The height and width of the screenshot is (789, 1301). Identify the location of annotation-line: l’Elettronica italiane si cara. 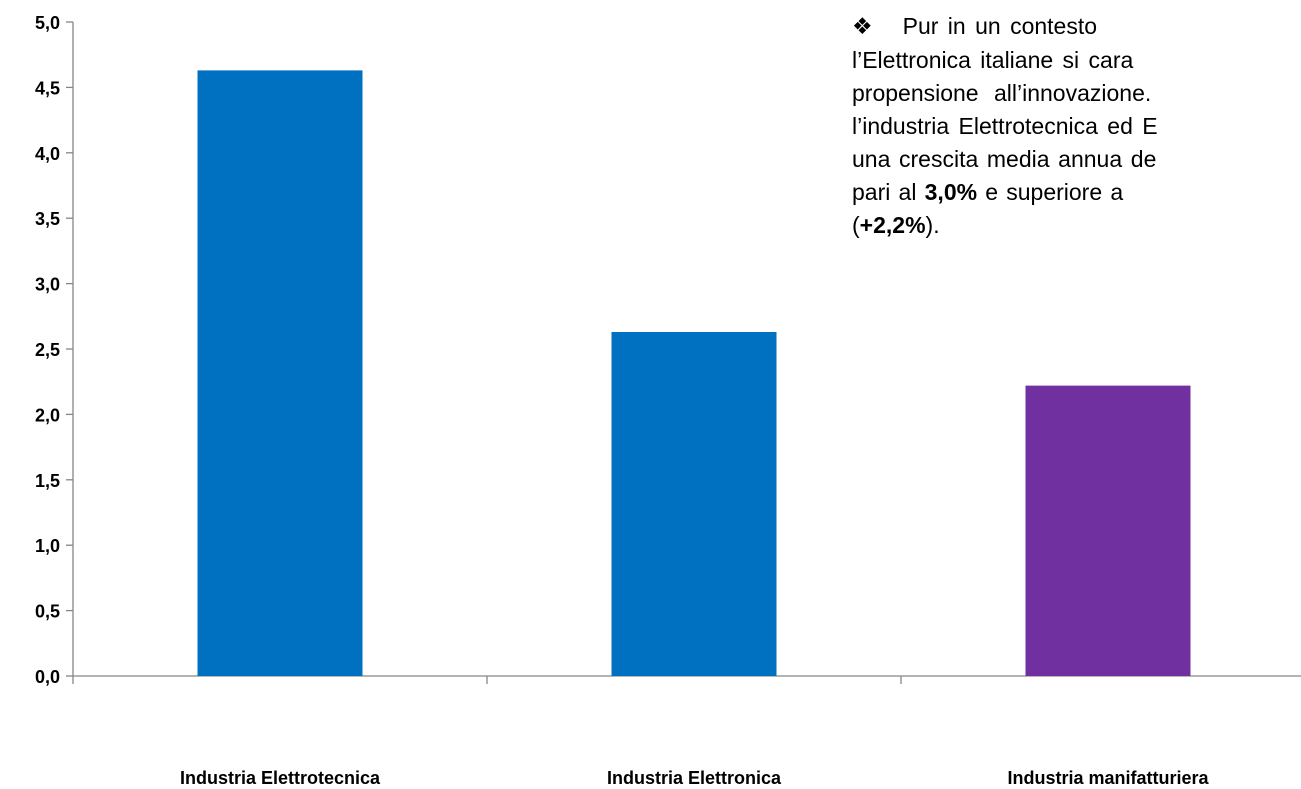
(1076, 60).